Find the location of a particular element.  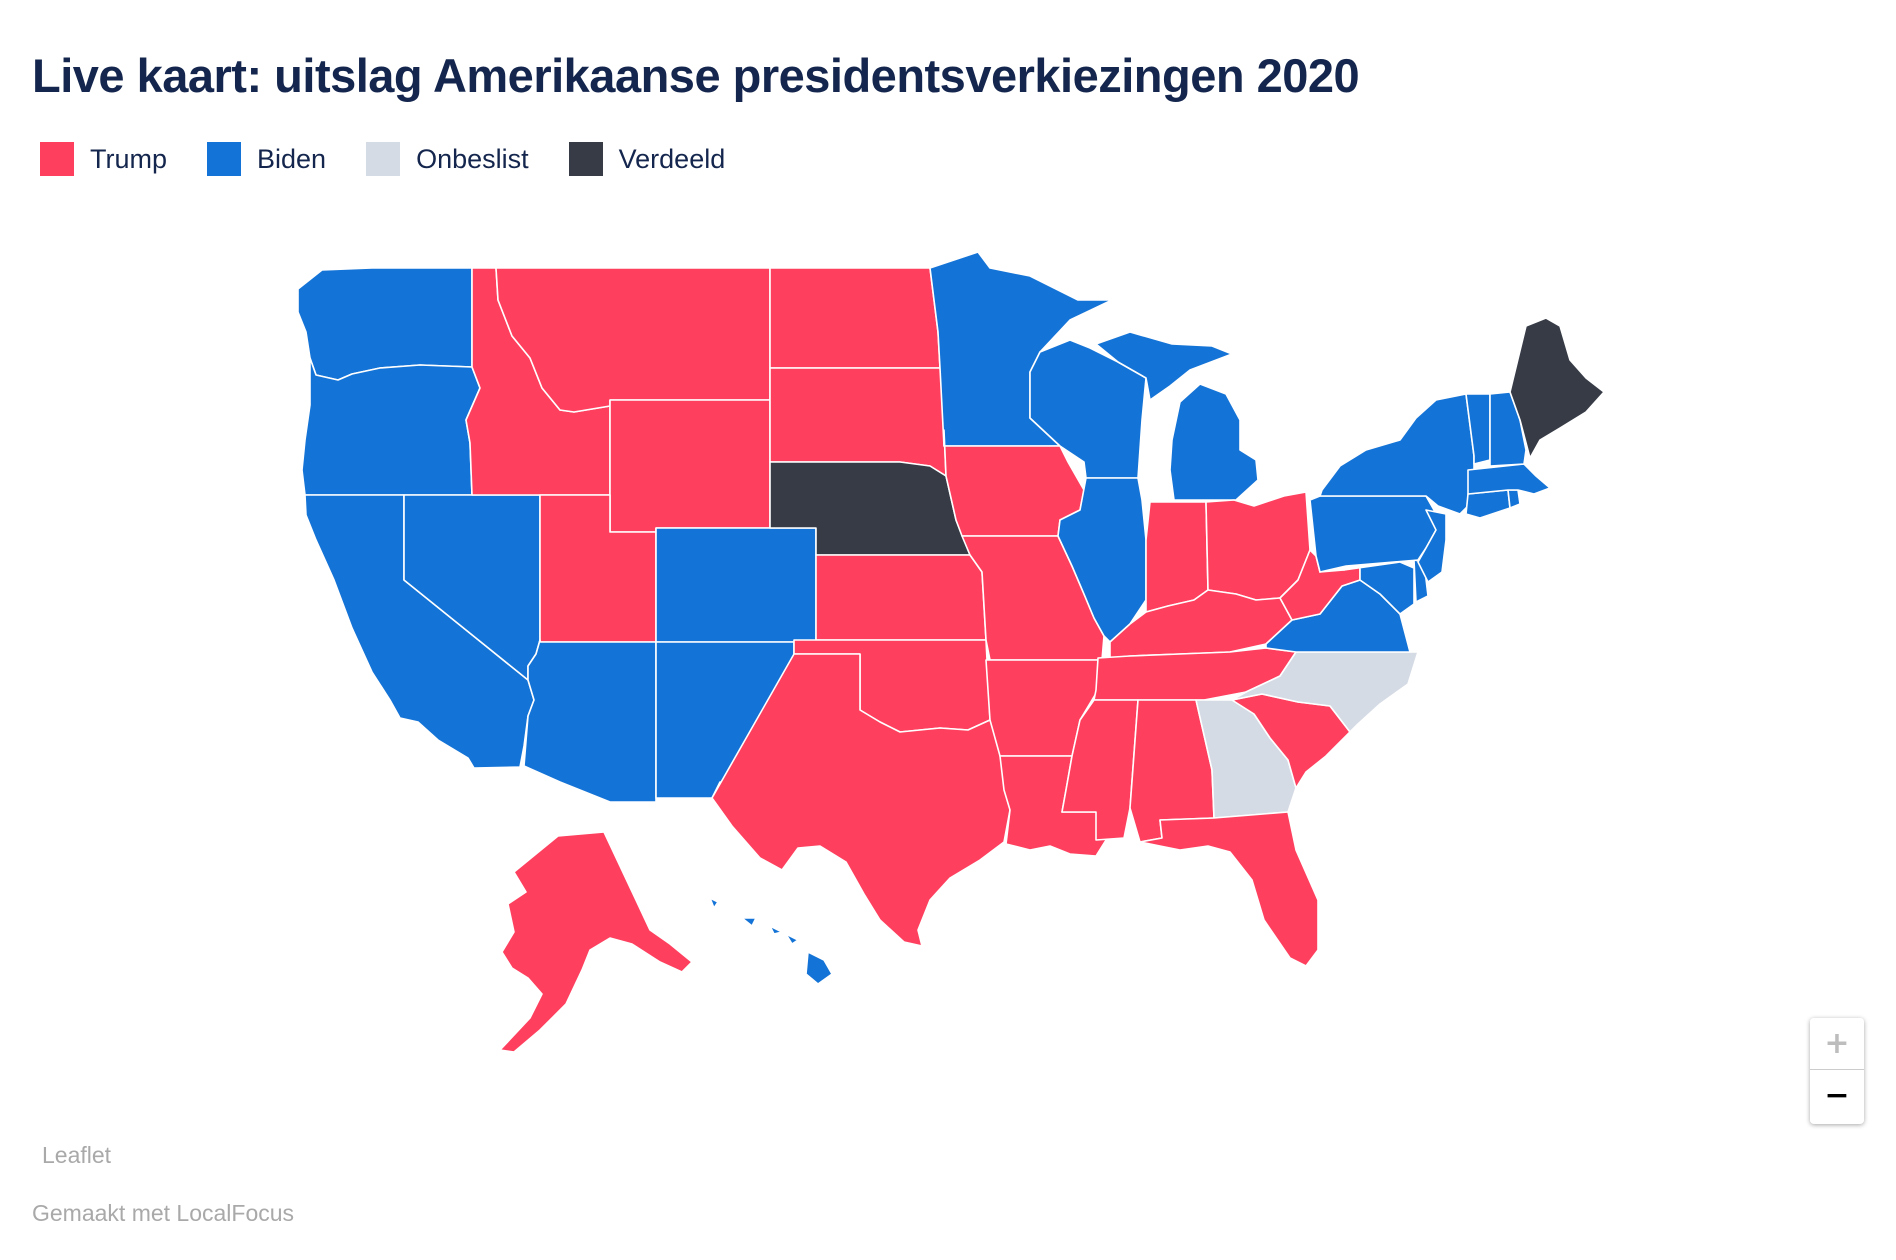

state-KS is located at coordinates (901, 597).